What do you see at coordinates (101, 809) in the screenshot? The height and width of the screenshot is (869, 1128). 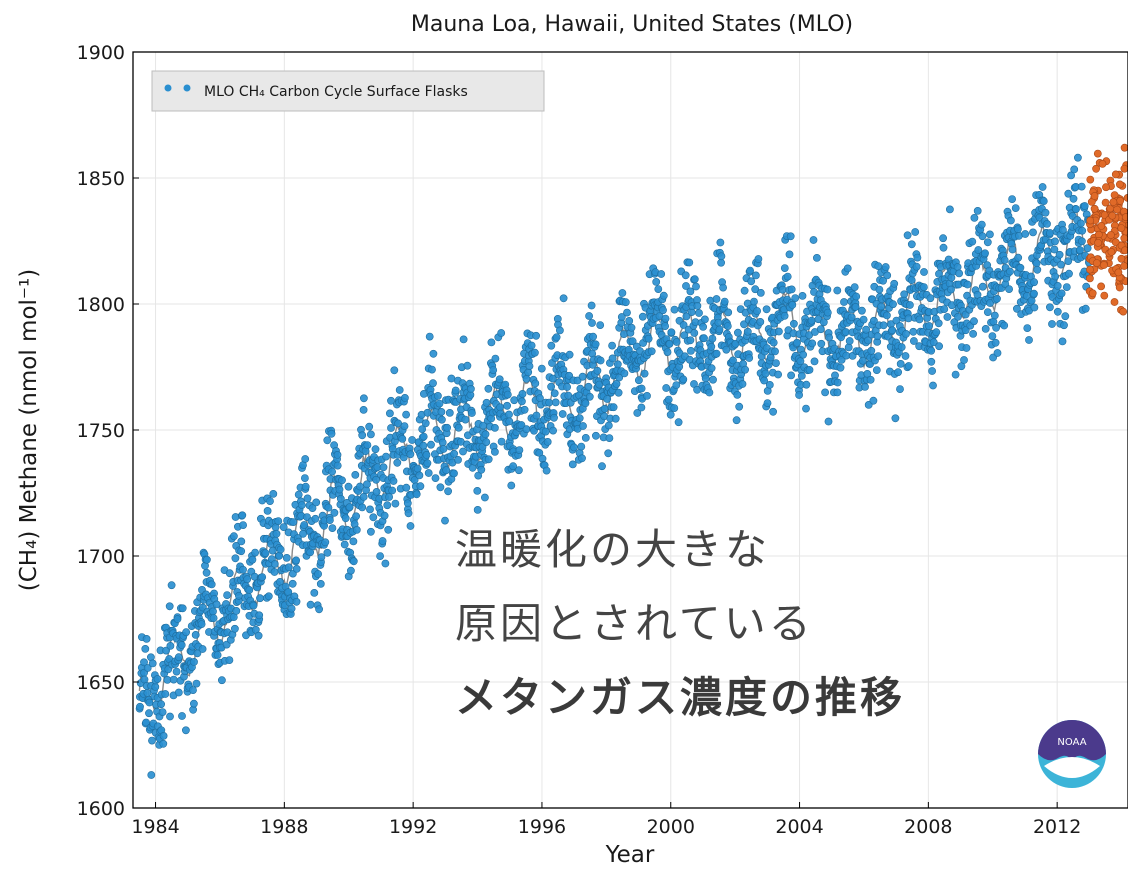 I see `y-tick-label: 1600` at bounding box center [101, 809].